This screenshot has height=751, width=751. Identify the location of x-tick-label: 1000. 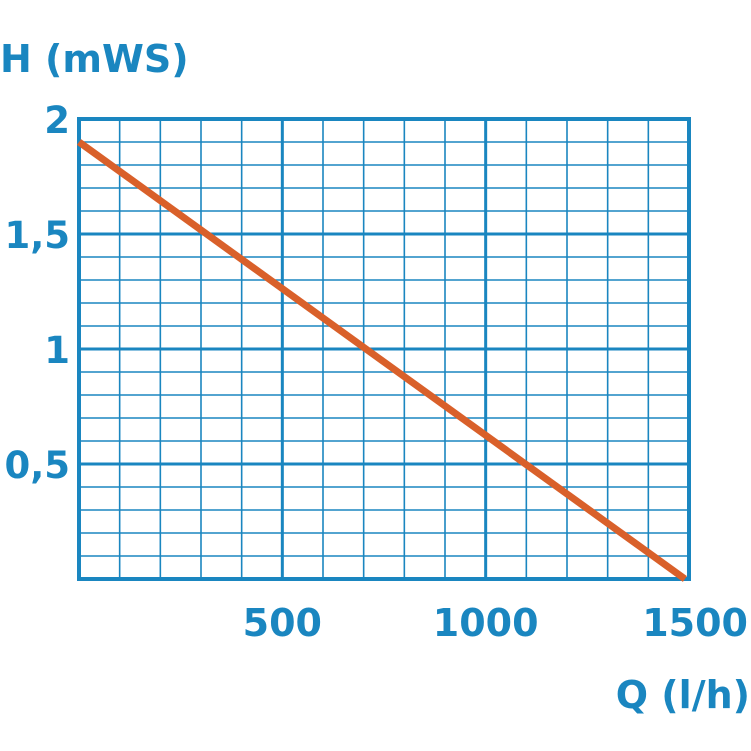
(486, 623).